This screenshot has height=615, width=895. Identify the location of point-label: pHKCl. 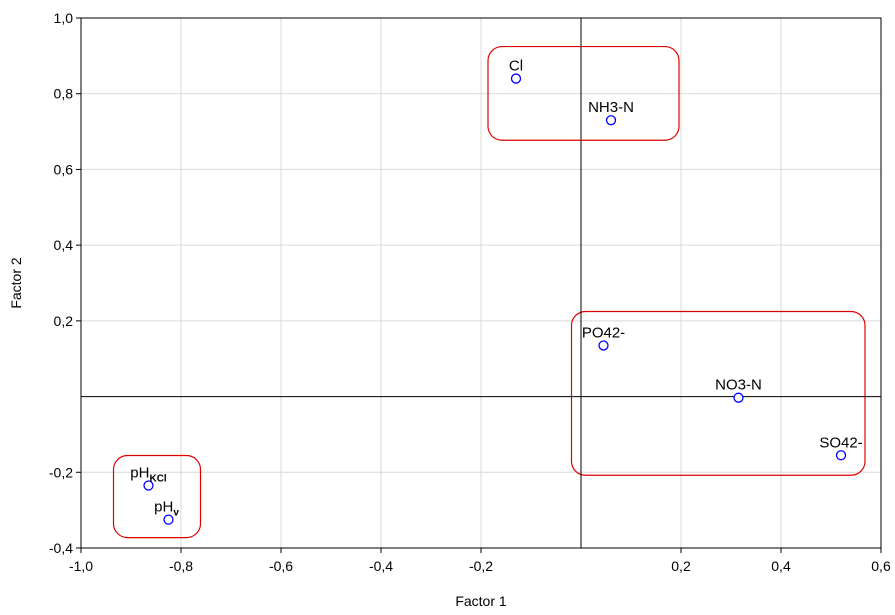
(148, 475).